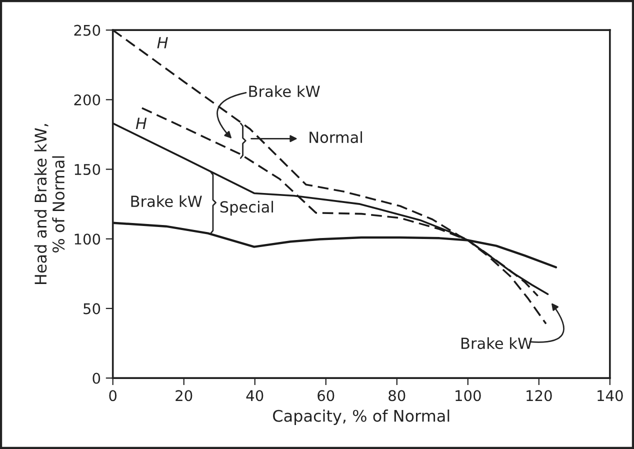 This screenshot has width=634, height=449. What do you see at coordinates (113, 396) in the screenshot?
I see `x-tick-label: 0` at bounding box center [113, 396].